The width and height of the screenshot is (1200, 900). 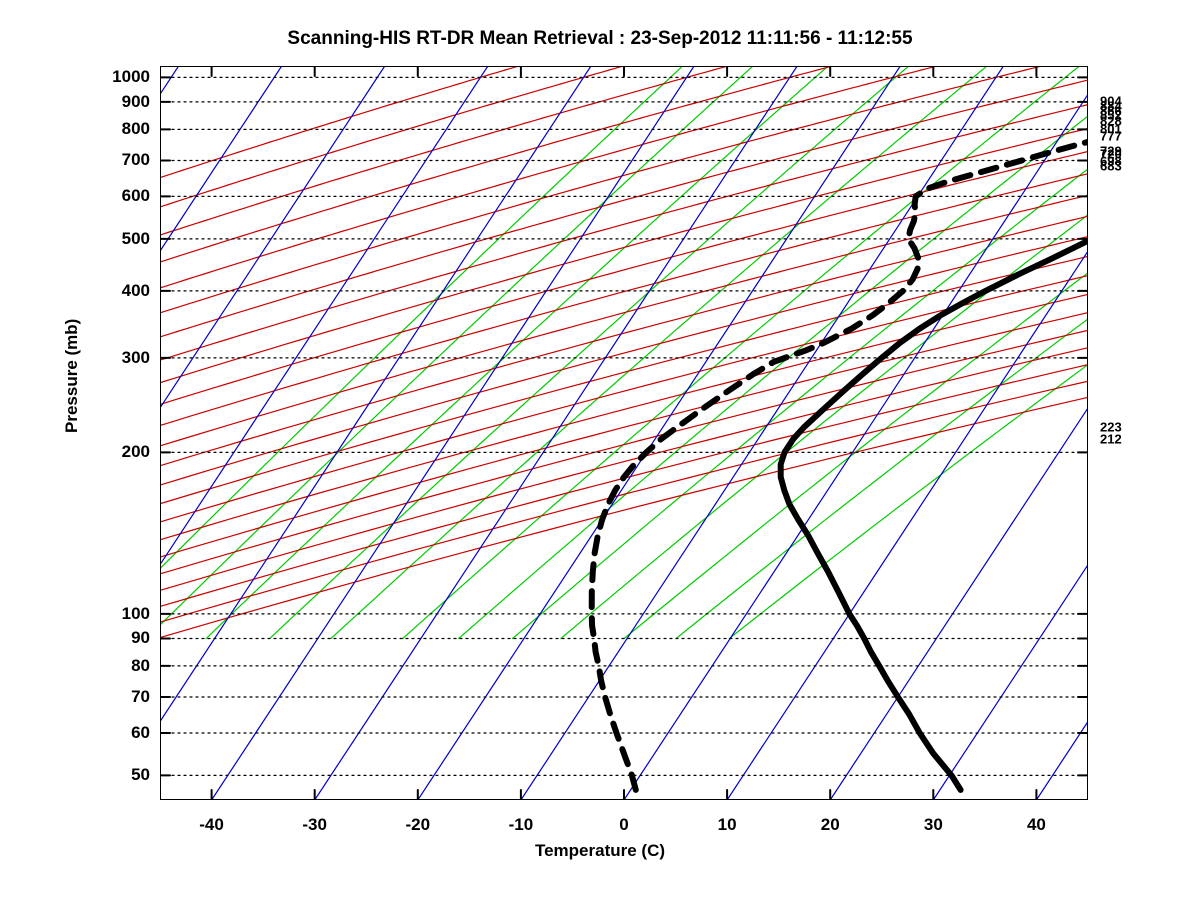 I want to click on y-tick-label-600: 600, so click(x=135, y=196).